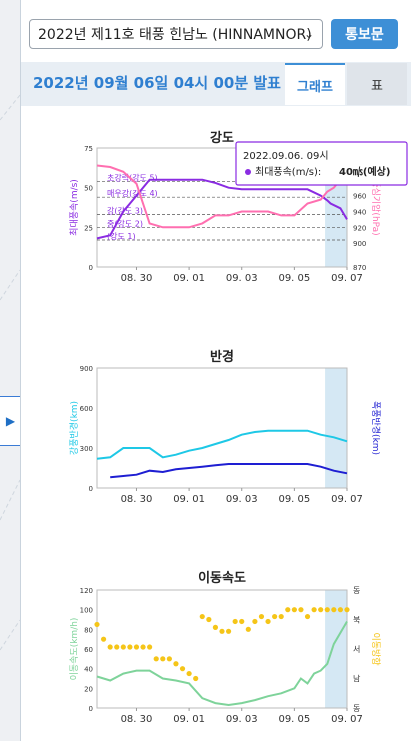 The width and height of the screenshot is (411, 741). What do you see at coordinates (376, 648) in the screenshot?
I see `y2-axis-label: 이동방향` at bounding box center [376, 648].